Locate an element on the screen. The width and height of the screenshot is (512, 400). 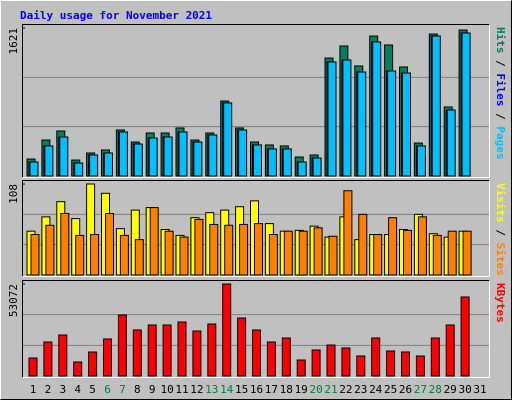
x-tick-label: 25 is located at coordinates (390, 389).